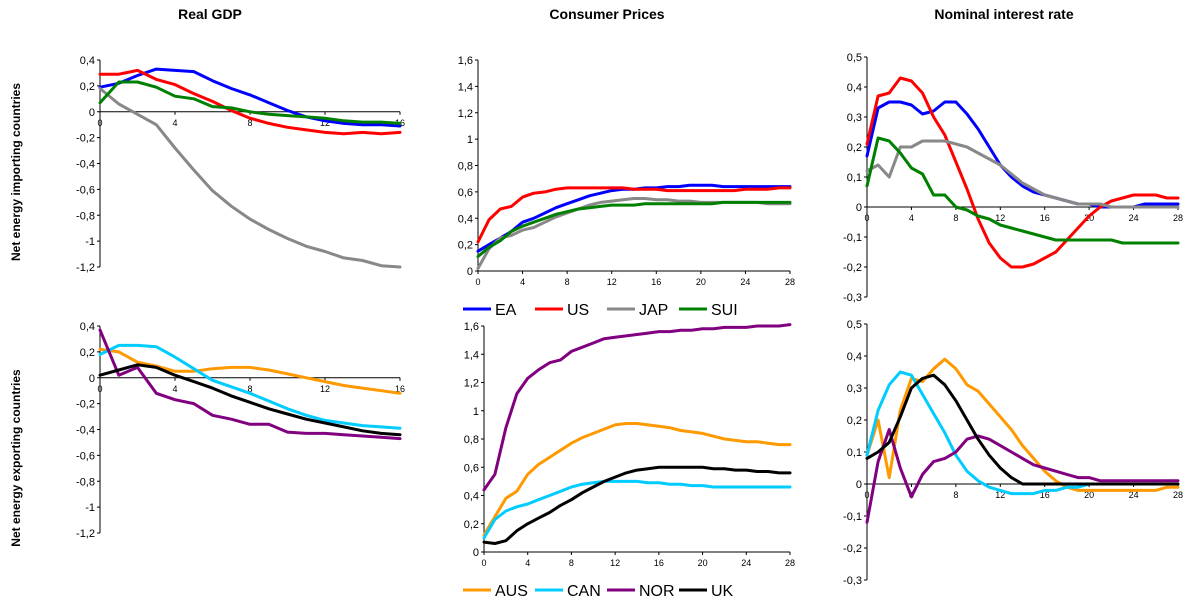  I want to click on y-tick-label: 1,4, so click(471, 355).